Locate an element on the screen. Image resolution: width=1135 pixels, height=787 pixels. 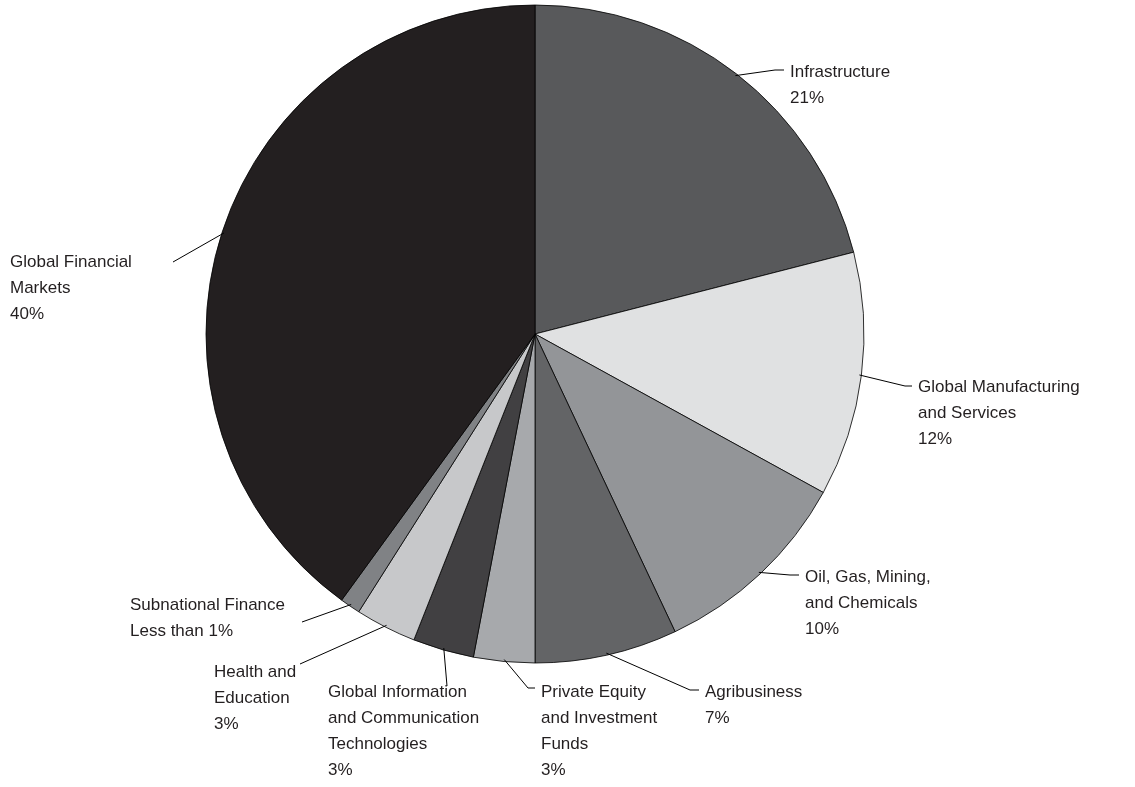
data-label: 12% is located at coordinates (935, 438).